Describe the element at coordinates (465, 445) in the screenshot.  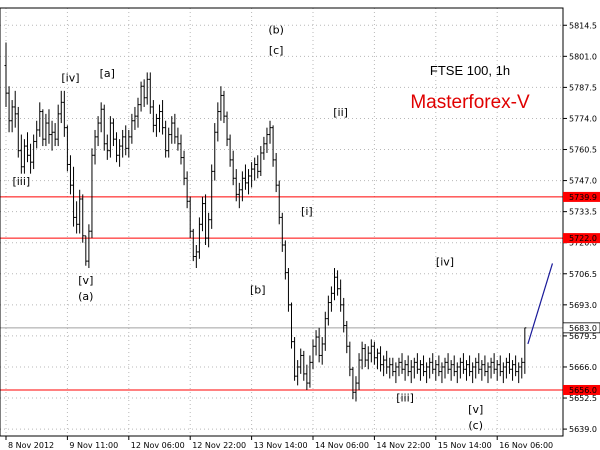
I see `x-tick-label: 15 Nov 14:00` at that location.